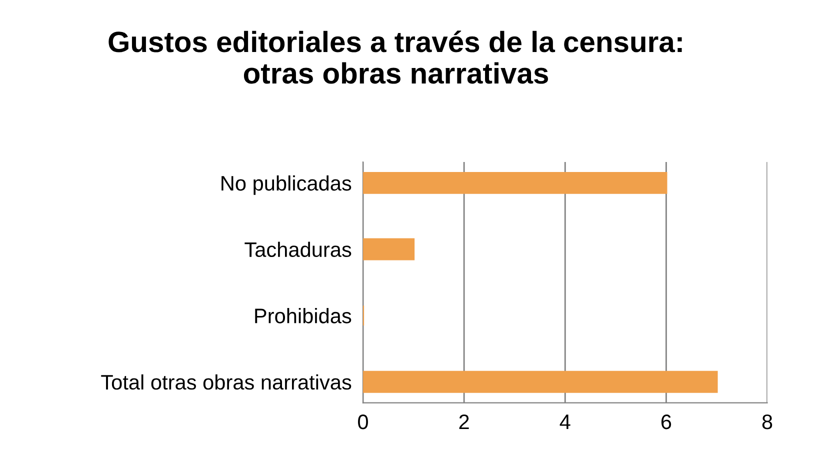 The width and height of the screenshot is (825, 463). What do you see at coordinates (395, 57) in the screenshot?
I see `chart-title: Gustos editoriales a través de la censura: otras obras narrativas` at bounding box center [395, 57].